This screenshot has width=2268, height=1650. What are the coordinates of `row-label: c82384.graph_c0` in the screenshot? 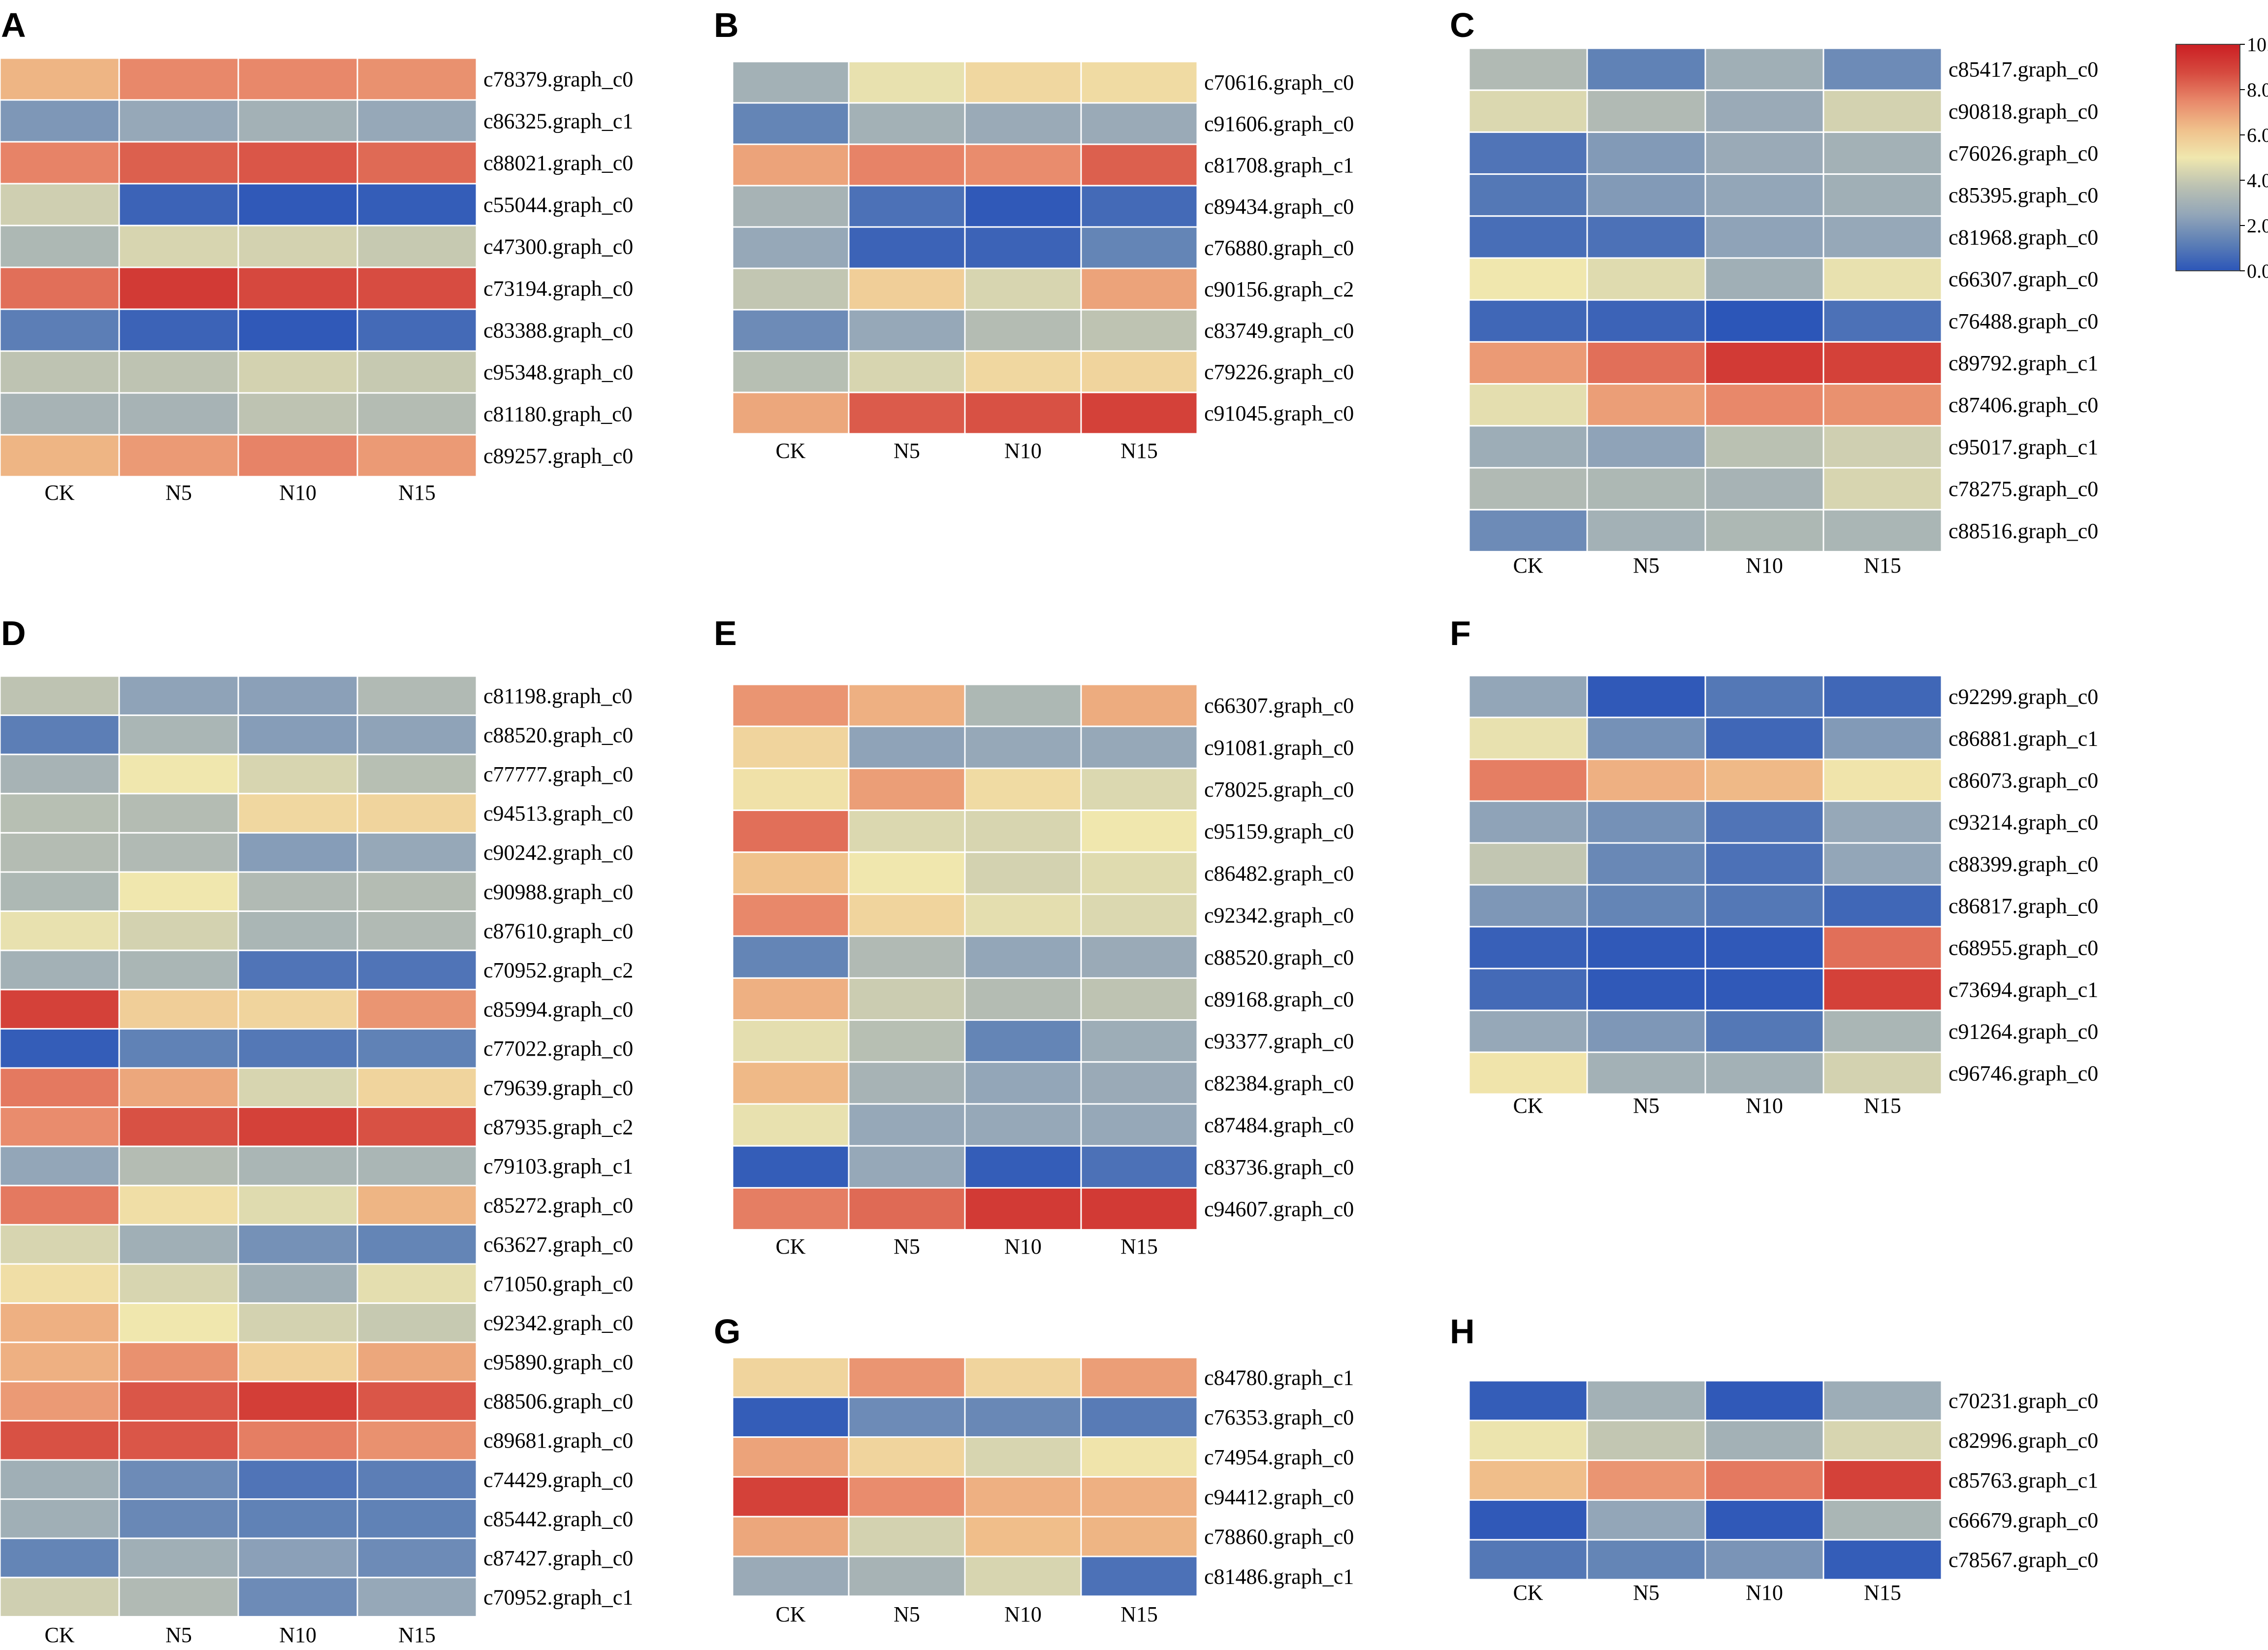 It's located at (1279, 1083).